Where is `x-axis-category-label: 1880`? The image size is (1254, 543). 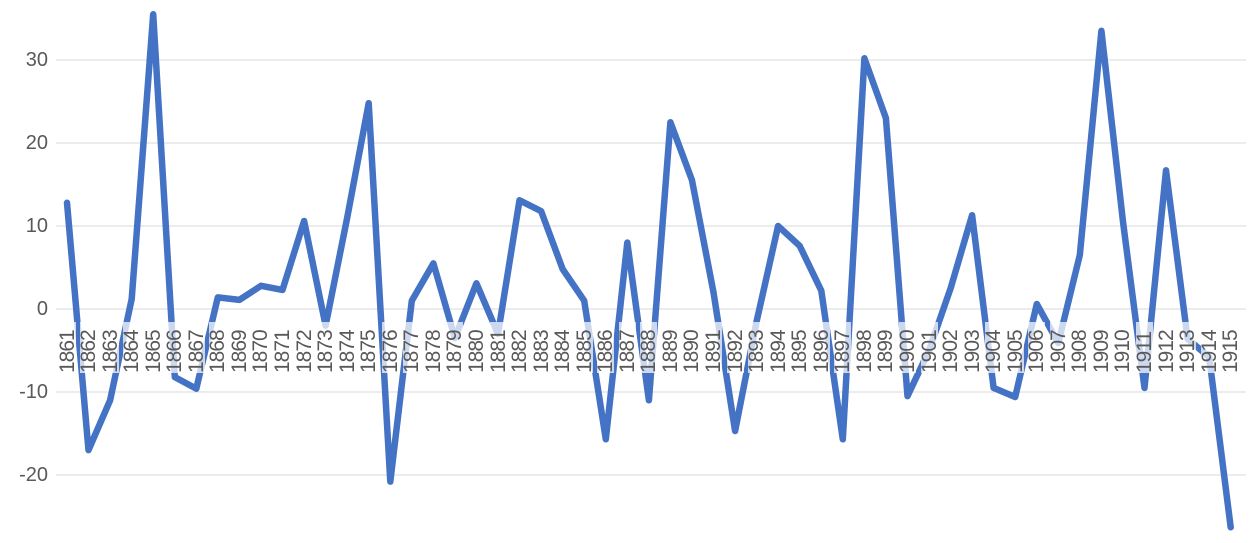
x-axis-category-label: 1880 is located at coordinates (476, 347).